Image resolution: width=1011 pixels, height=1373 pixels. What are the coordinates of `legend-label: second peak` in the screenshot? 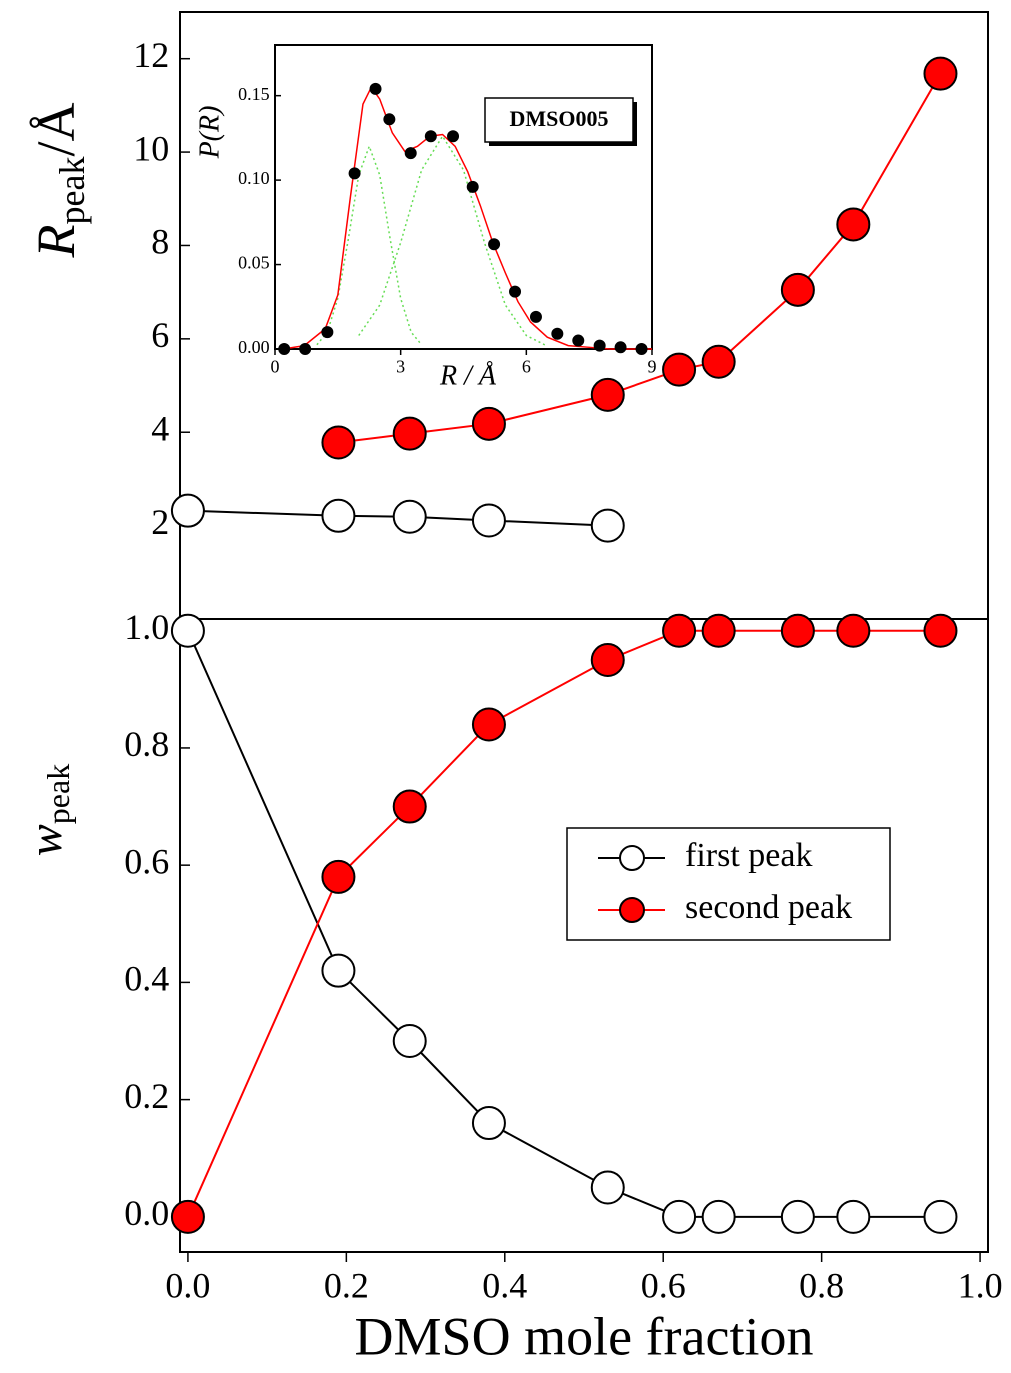 It's located at (768, 907).